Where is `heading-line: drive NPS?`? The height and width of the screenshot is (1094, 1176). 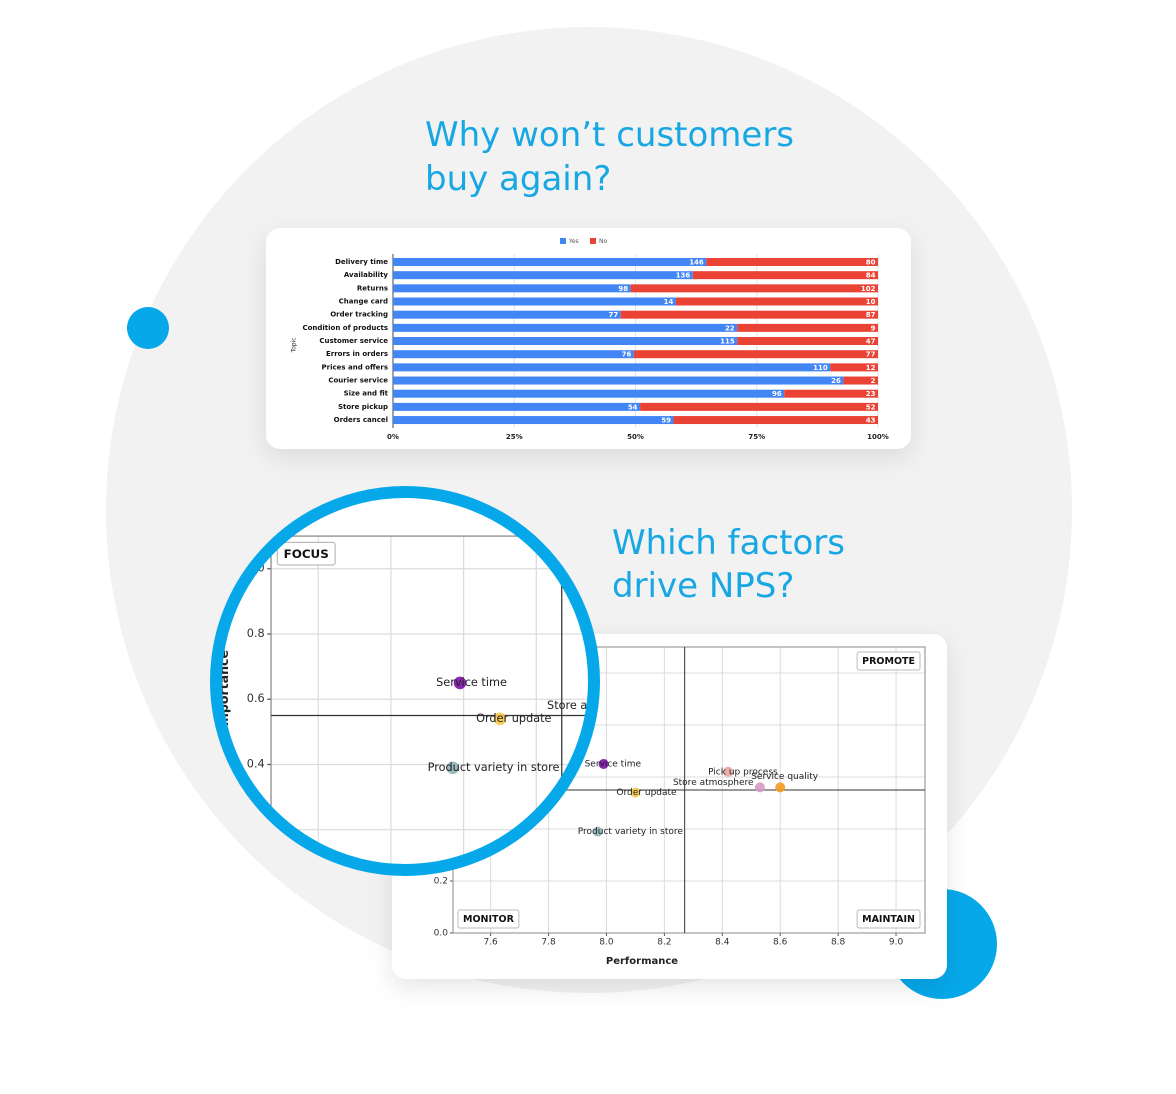
heading-line: drive NPS? is located at coordinates (703, 586).